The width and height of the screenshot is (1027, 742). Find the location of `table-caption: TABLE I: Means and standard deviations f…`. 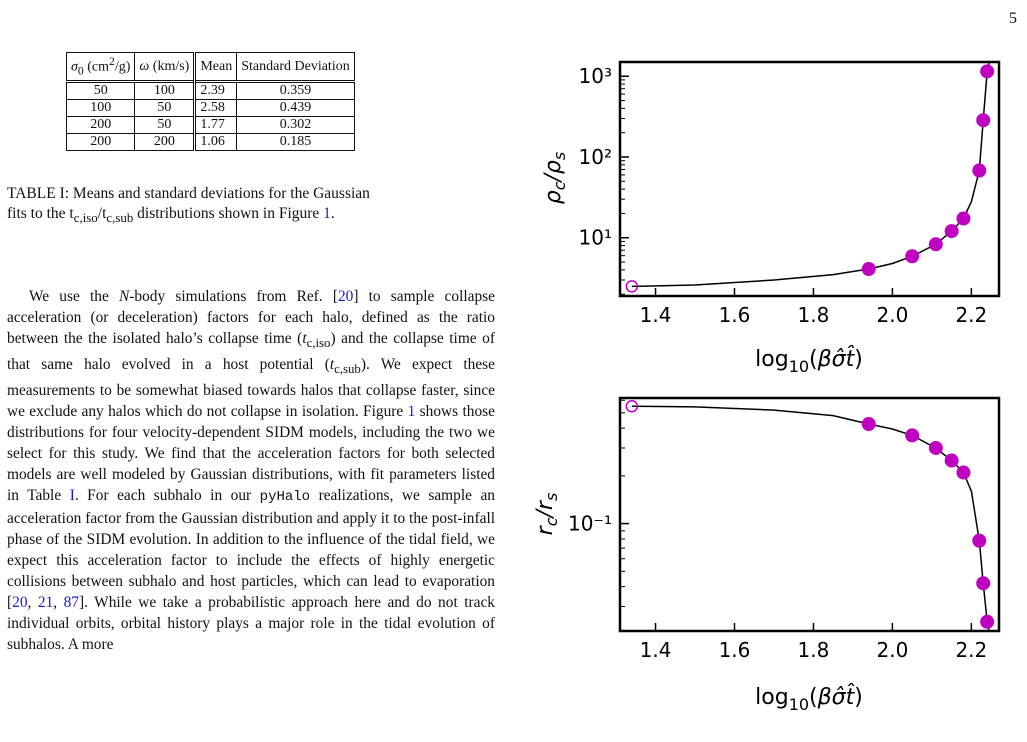

table-caption: TABLE I: Means and standard deviations f… is located at coordinates (251, 206).